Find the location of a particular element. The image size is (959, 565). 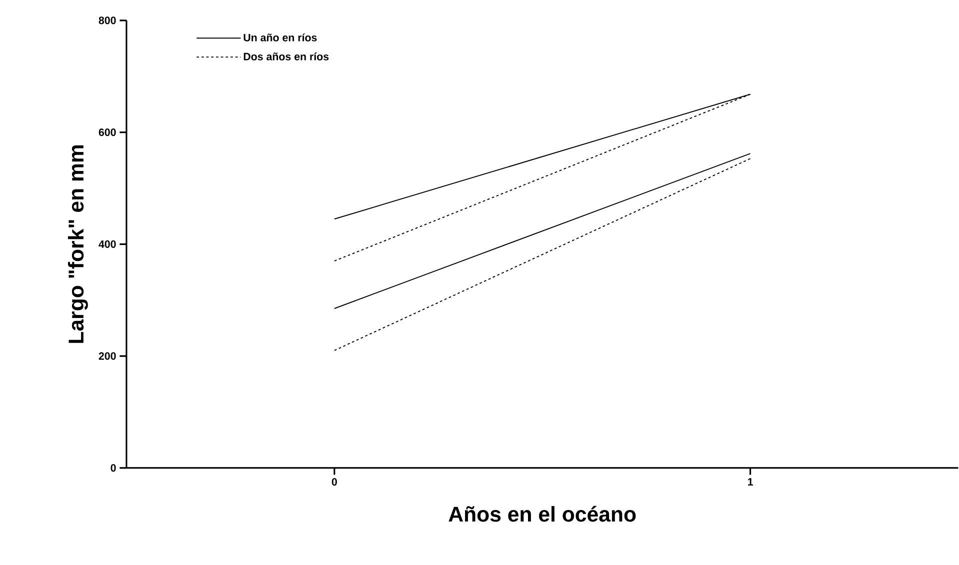

legend-label: Dos años en ríos is located at coordinates (286, 56).